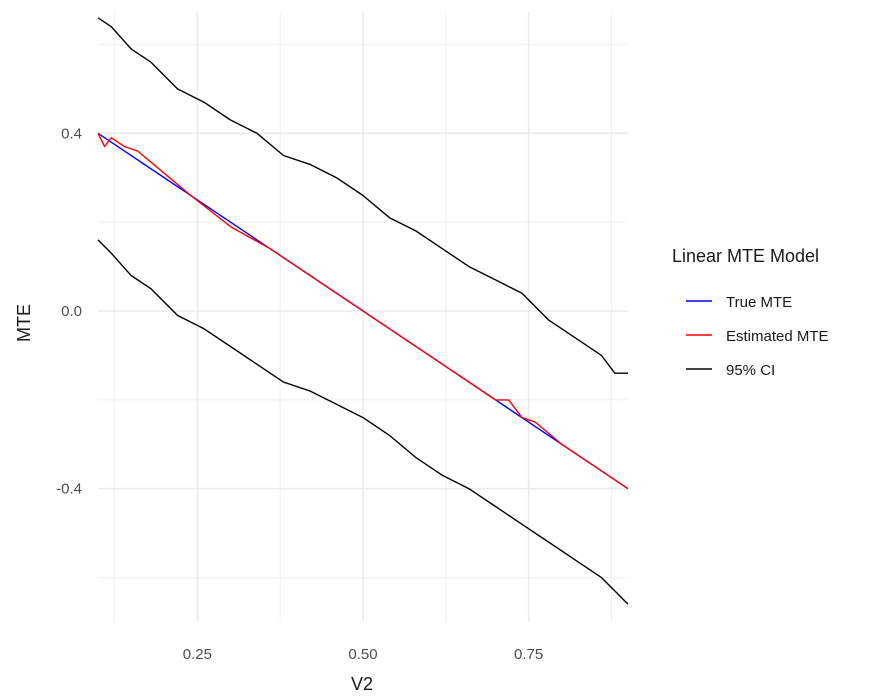 The image size is (896, 696). Describe the element at coordinates (745, 256) in the screenshot. I see `legend-title: Linear MTE Model` at that location.